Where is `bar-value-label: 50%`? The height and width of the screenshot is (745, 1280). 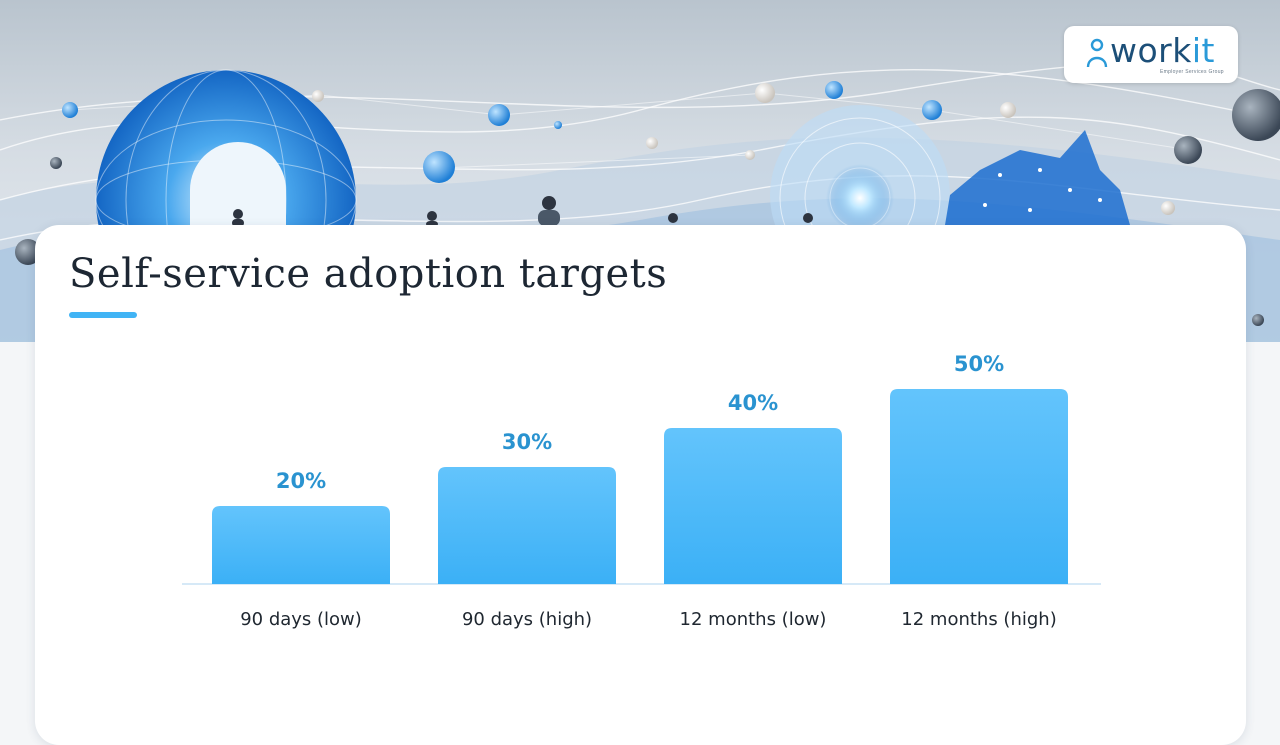
bar-value-label: 50% is located at coordinates (979, 364).